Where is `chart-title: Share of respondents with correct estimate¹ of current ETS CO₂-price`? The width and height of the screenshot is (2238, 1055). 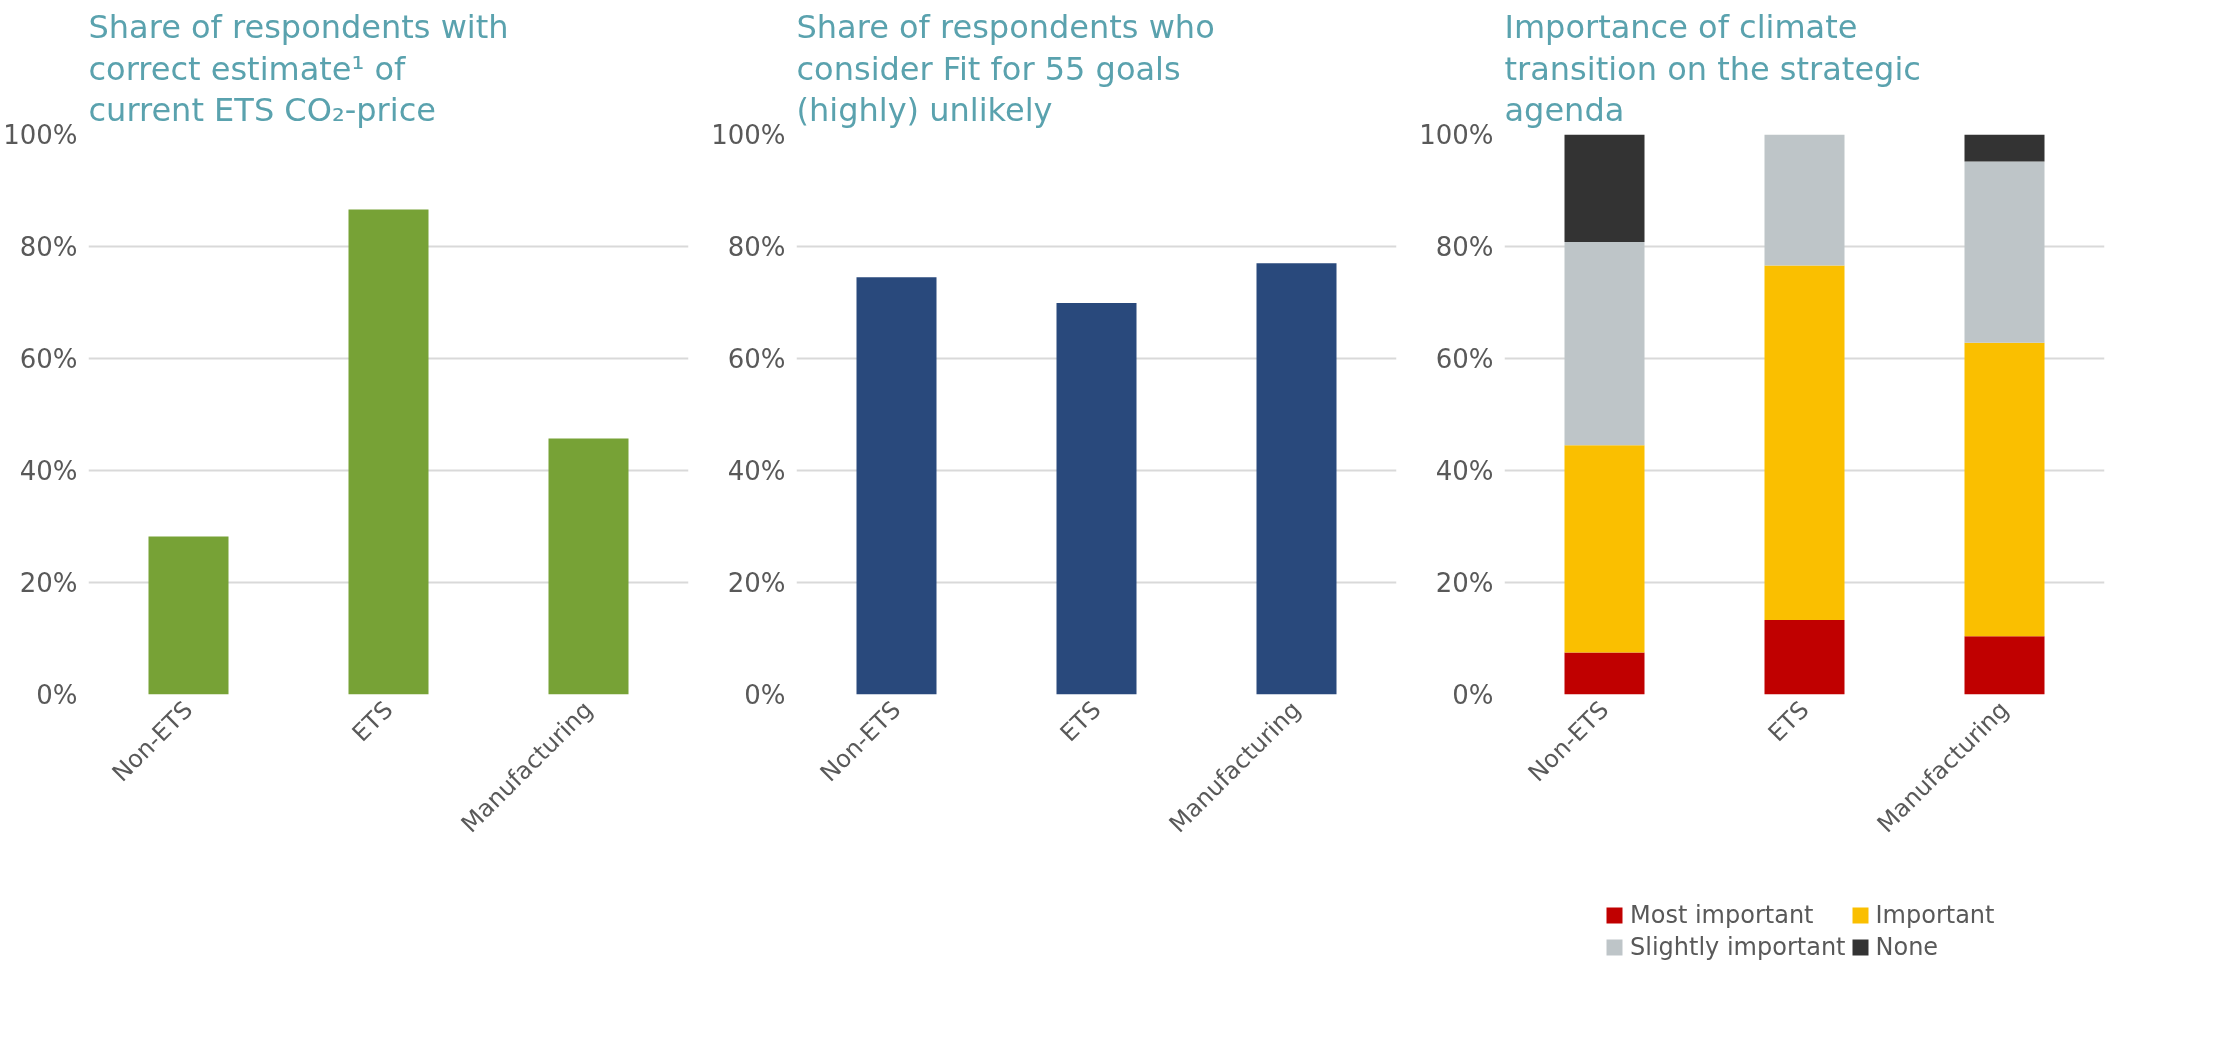 chart-title: Share of respondents with correct estimate¹ of current ETS CO₂-price is located at coordinates (298, 68).